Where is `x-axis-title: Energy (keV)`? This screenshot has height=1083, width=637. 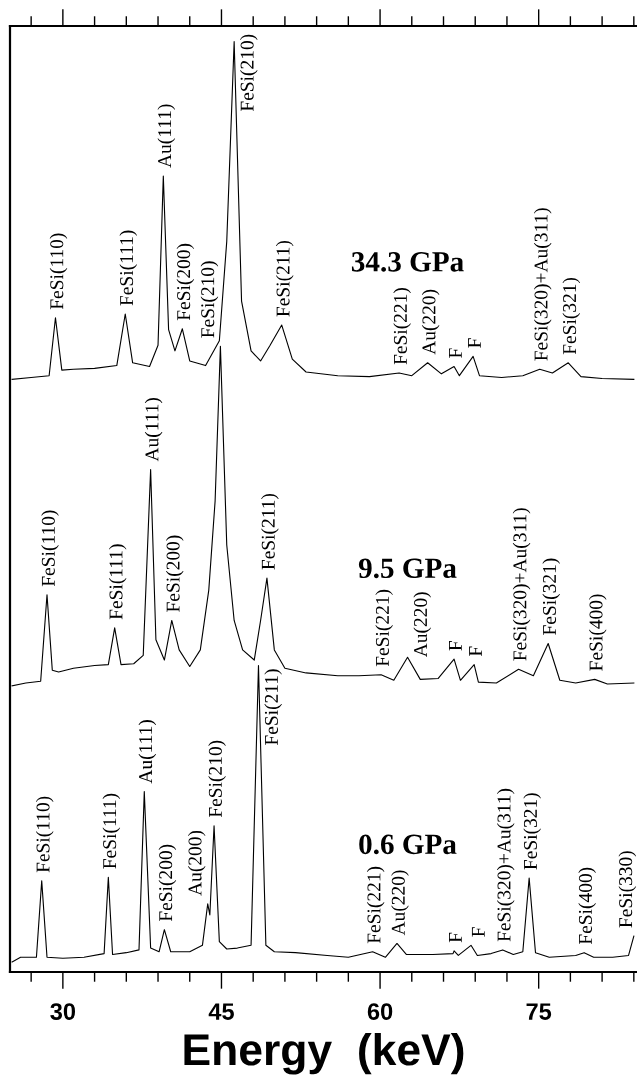
x-axis-title: Energy (keV) is located at coordinates (324, 1053).